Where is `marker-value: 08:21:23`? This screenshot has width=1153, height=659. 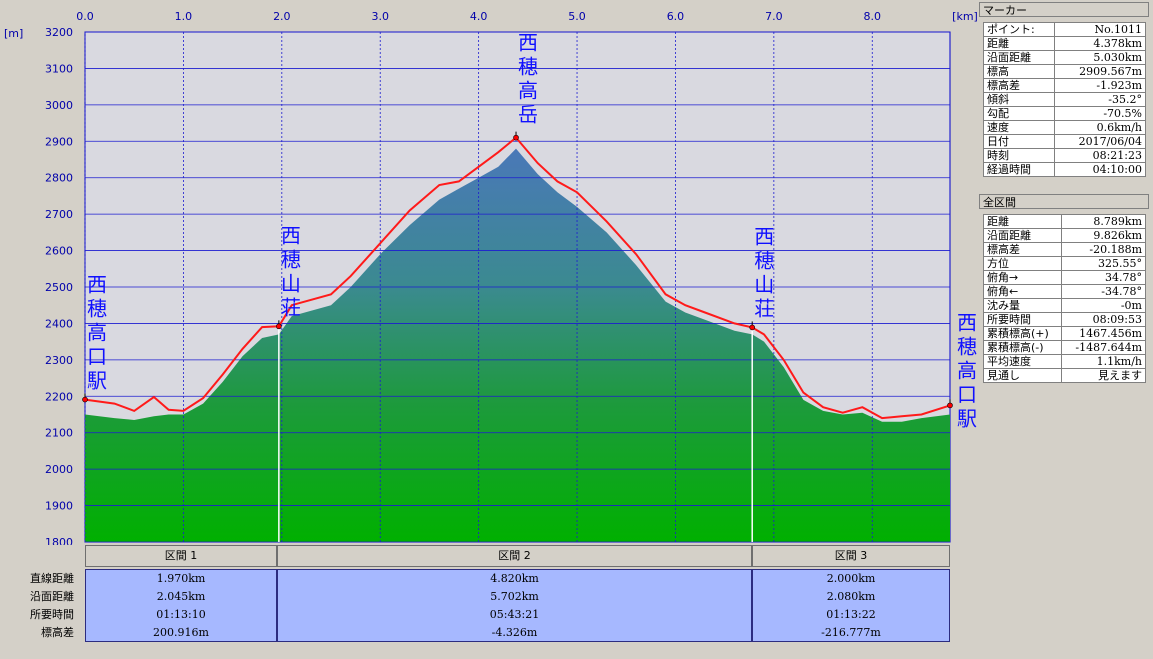 marker-value: 08:21:23 is located at coordinates (1100, 155).